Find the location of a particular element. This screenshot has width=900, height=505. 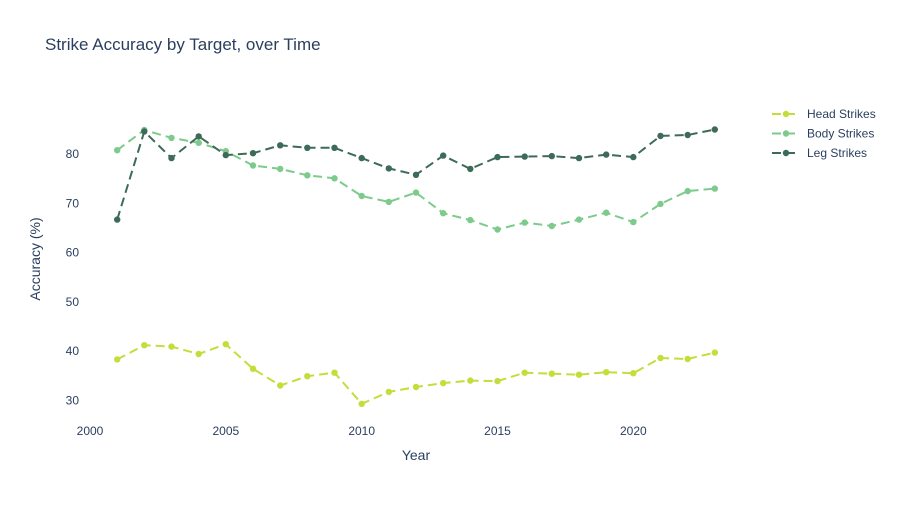

x-axis-label: Year is located at coordinates (416, 455).